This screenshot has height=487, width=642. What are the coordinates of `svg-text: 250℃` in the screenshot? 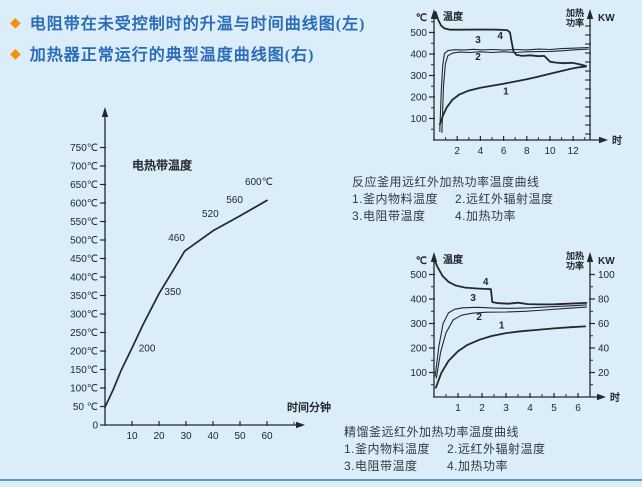 It's located at (84, 333).